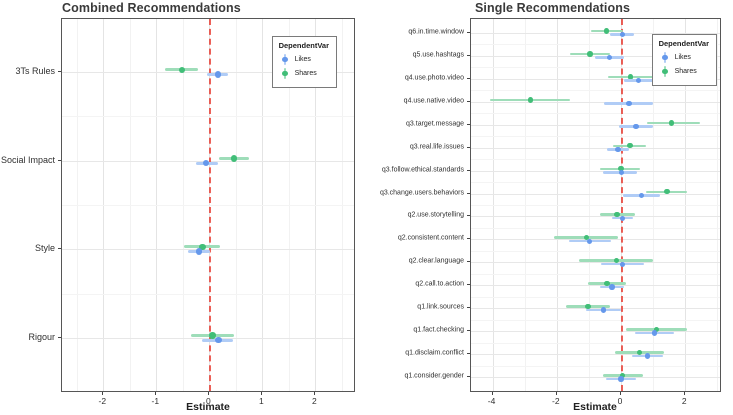  I want to click on y-category-label: q1.disclaim.conflict, so click(434, 353).